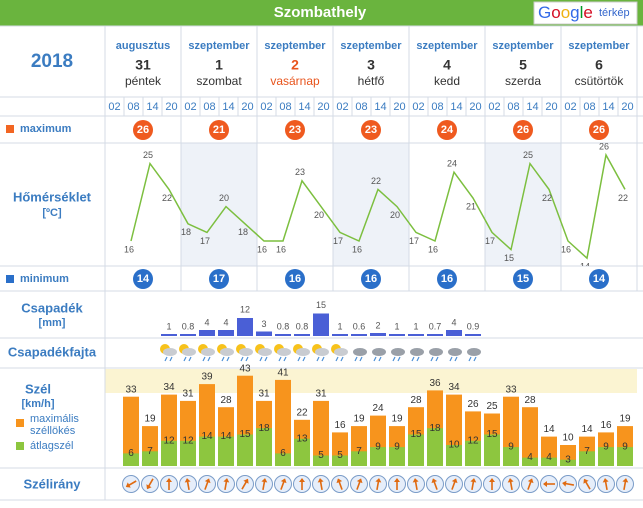  Describe the element at coordinates (169, 387) in the screenshot. I see `gust-label: 34` at that location.